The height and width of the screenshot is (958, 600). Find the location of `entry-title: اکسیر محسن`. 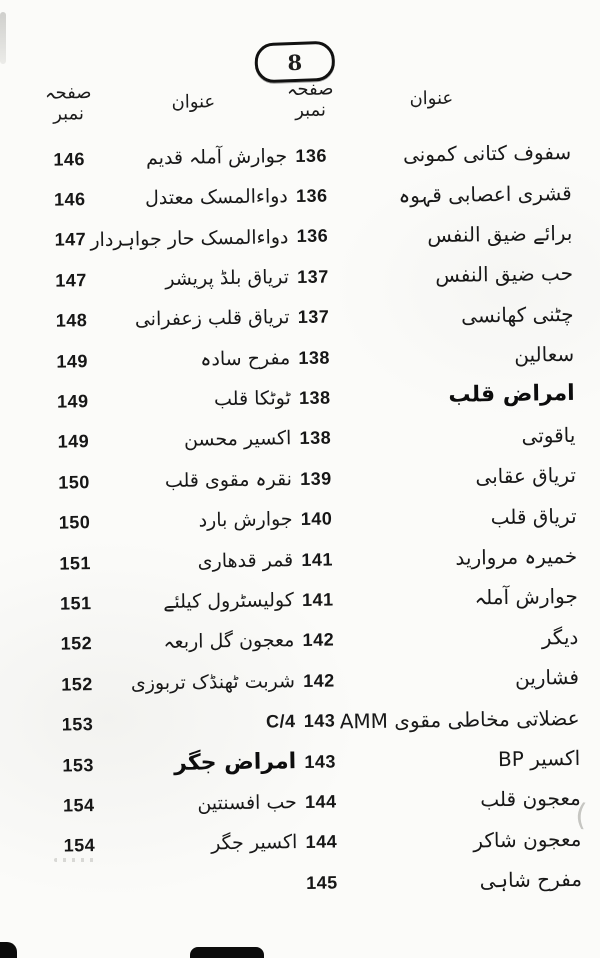

entry-title: اکسیر محسن is located at coordinates (237, 439).